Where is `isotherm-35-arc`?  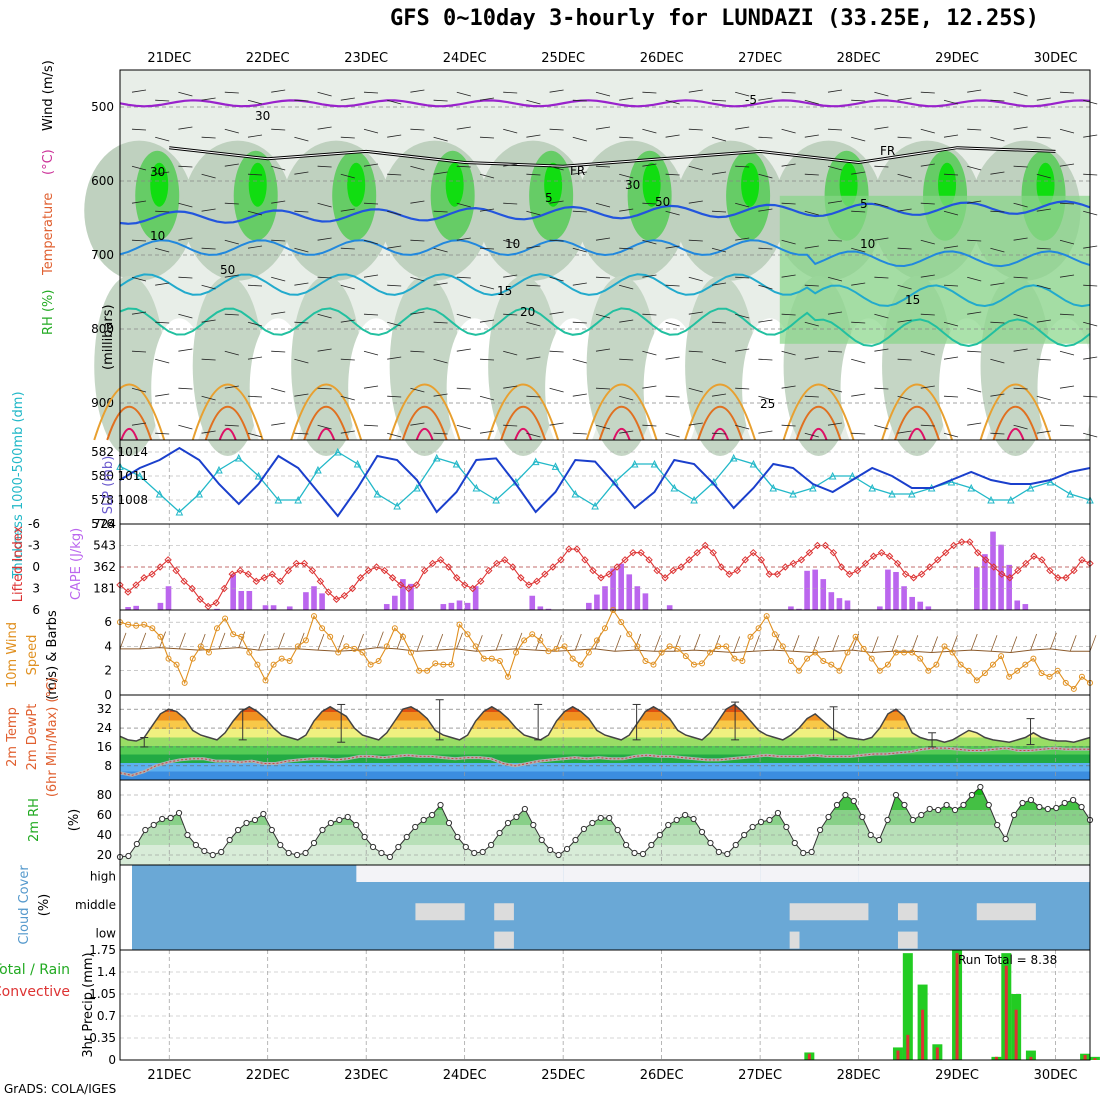
isotherm-35-arc is located at coordinates (523, 434).